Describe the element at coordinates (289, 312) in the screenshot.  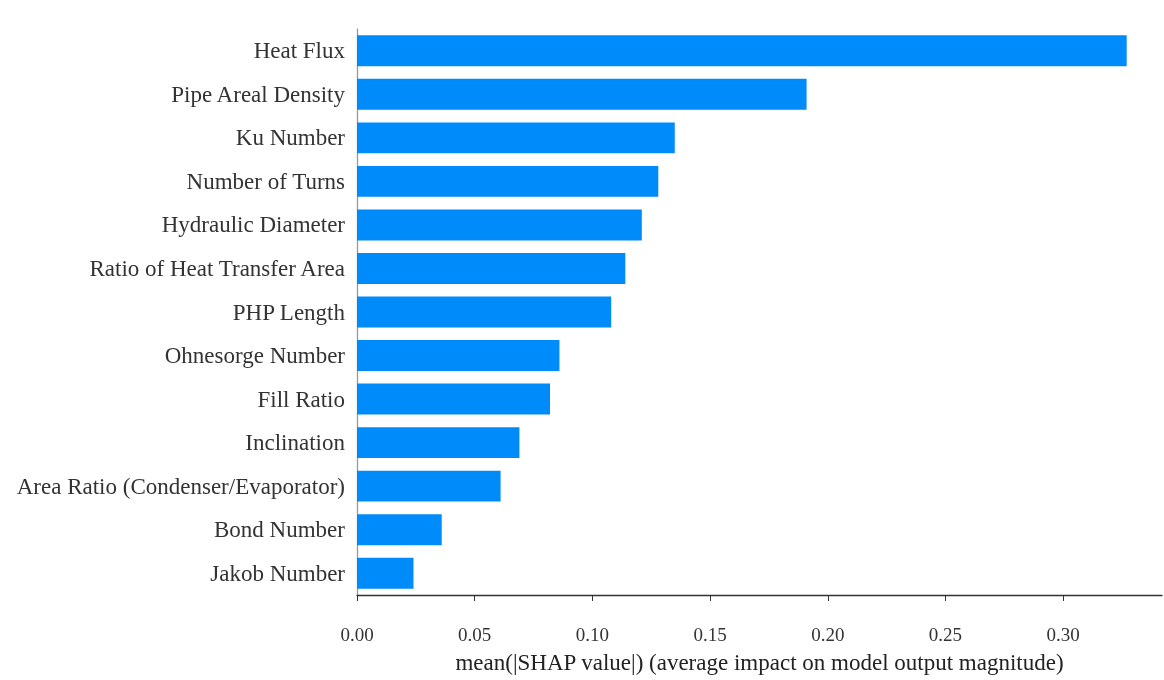
I see `y-tick-label: PHP Length` at that location.